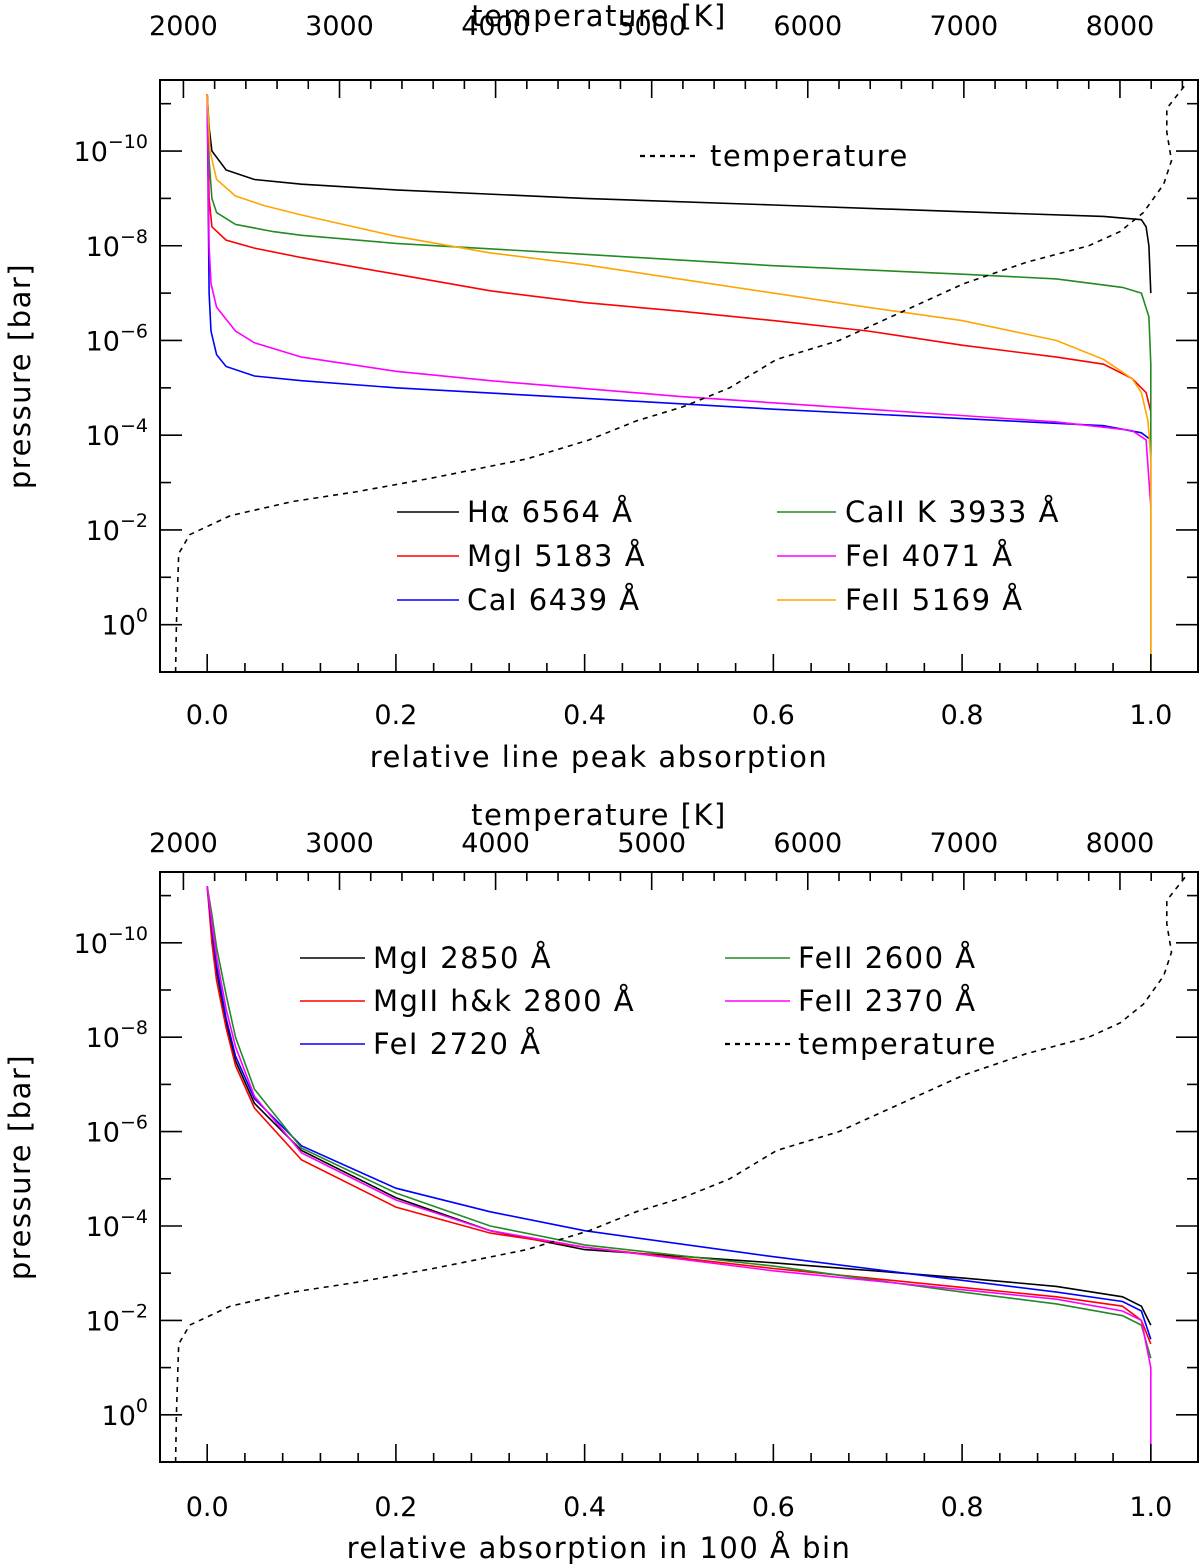  Describe the element at coordinates (952, 512) in the screenshot. I see `legend-label: CaII K 3933 Å` at that location.